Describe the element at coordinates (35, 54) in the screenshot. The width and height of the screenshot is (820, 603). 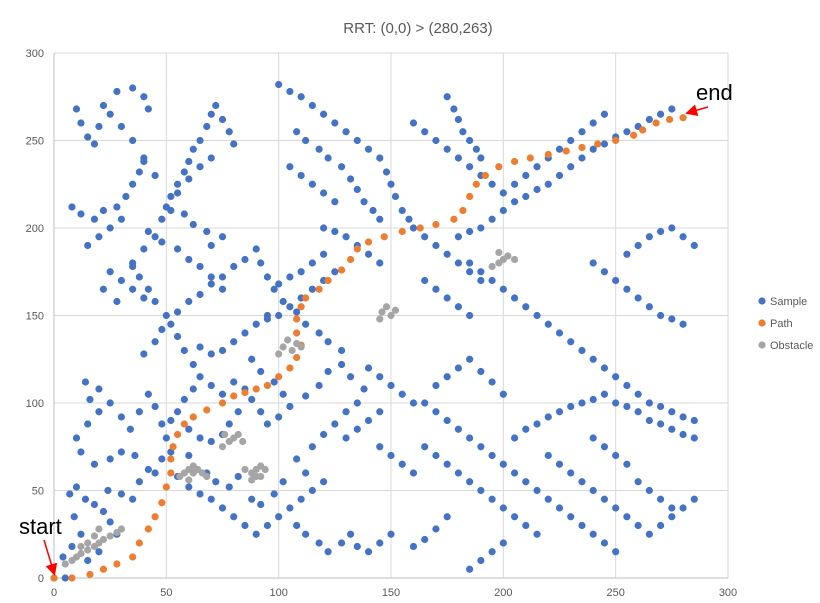
I see `y-tick-label: 300` at that location.